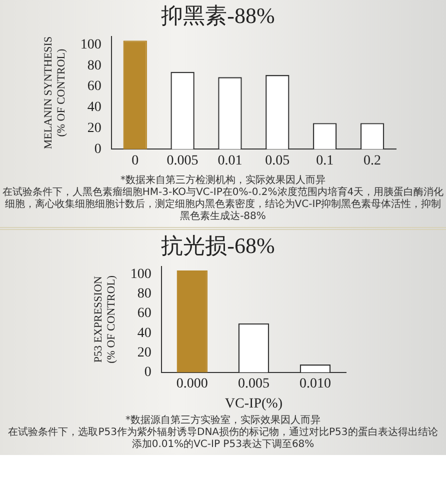 This screenshot has height=480, width=446. I want to click on text: *数据源自第三方实验室，实际效果因人而异, so click(223, 420).